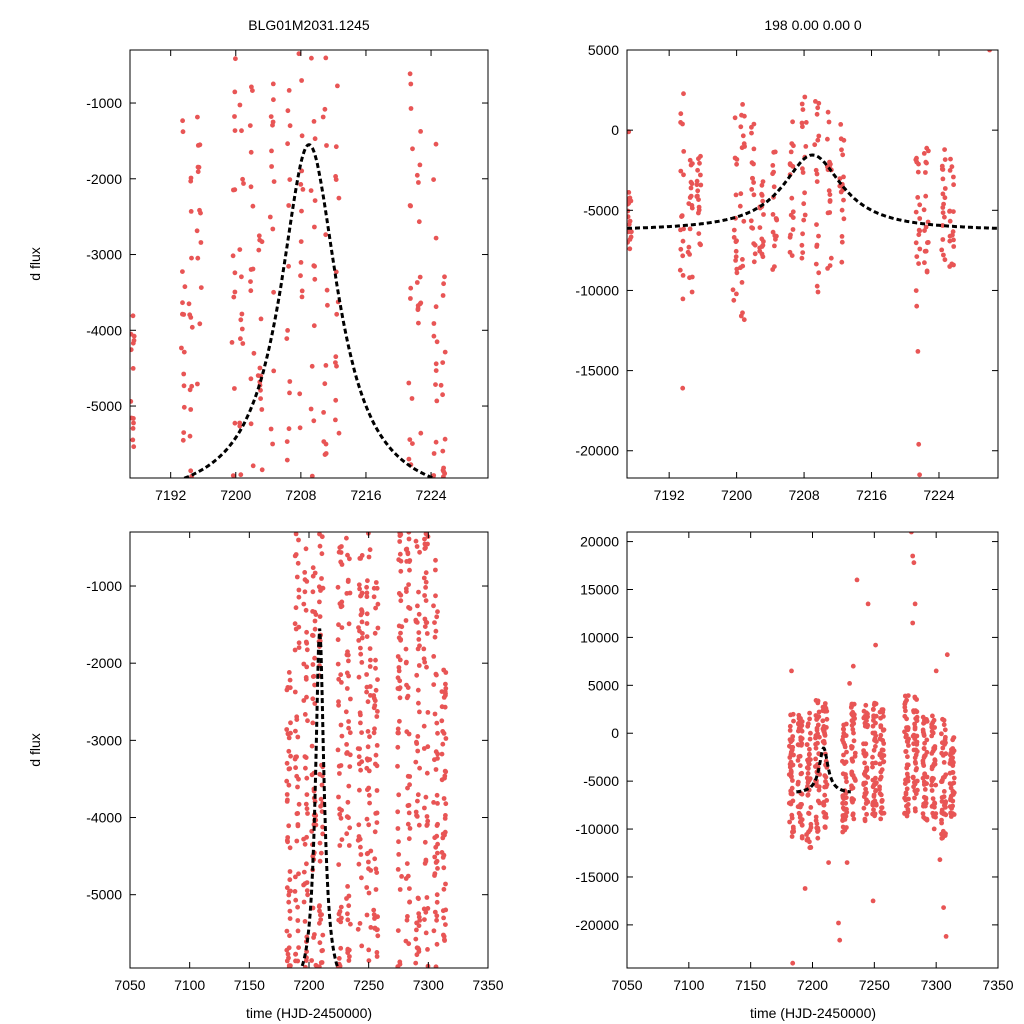  What do you see at coordinates (871, 749) in the screenshot?
I see `plot-area-bottom-right` at bounding box center [871, 749].